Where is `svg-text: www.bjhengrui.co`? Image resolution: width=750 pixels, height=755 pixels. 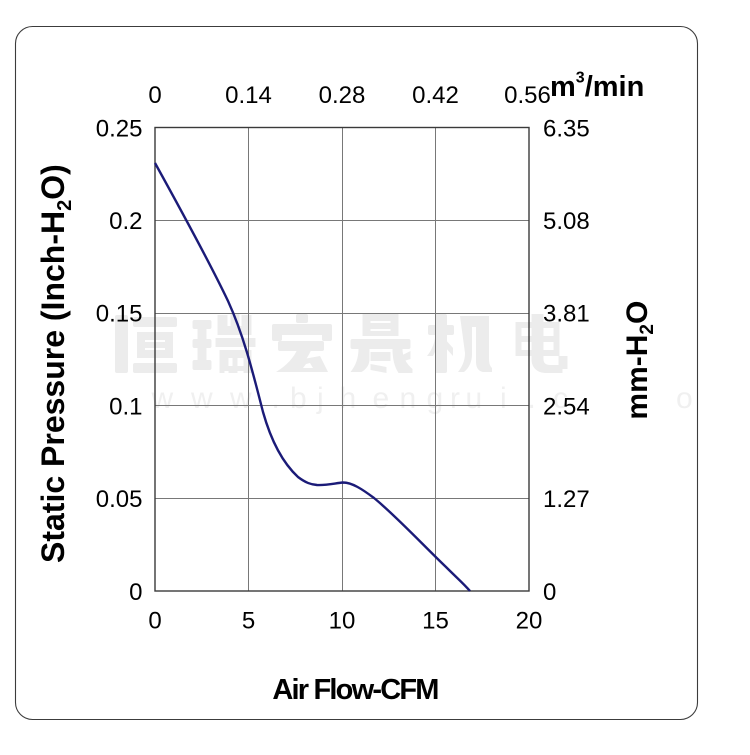
svg-text: www.bjhengrui.co is located at coordinates (422, 398).